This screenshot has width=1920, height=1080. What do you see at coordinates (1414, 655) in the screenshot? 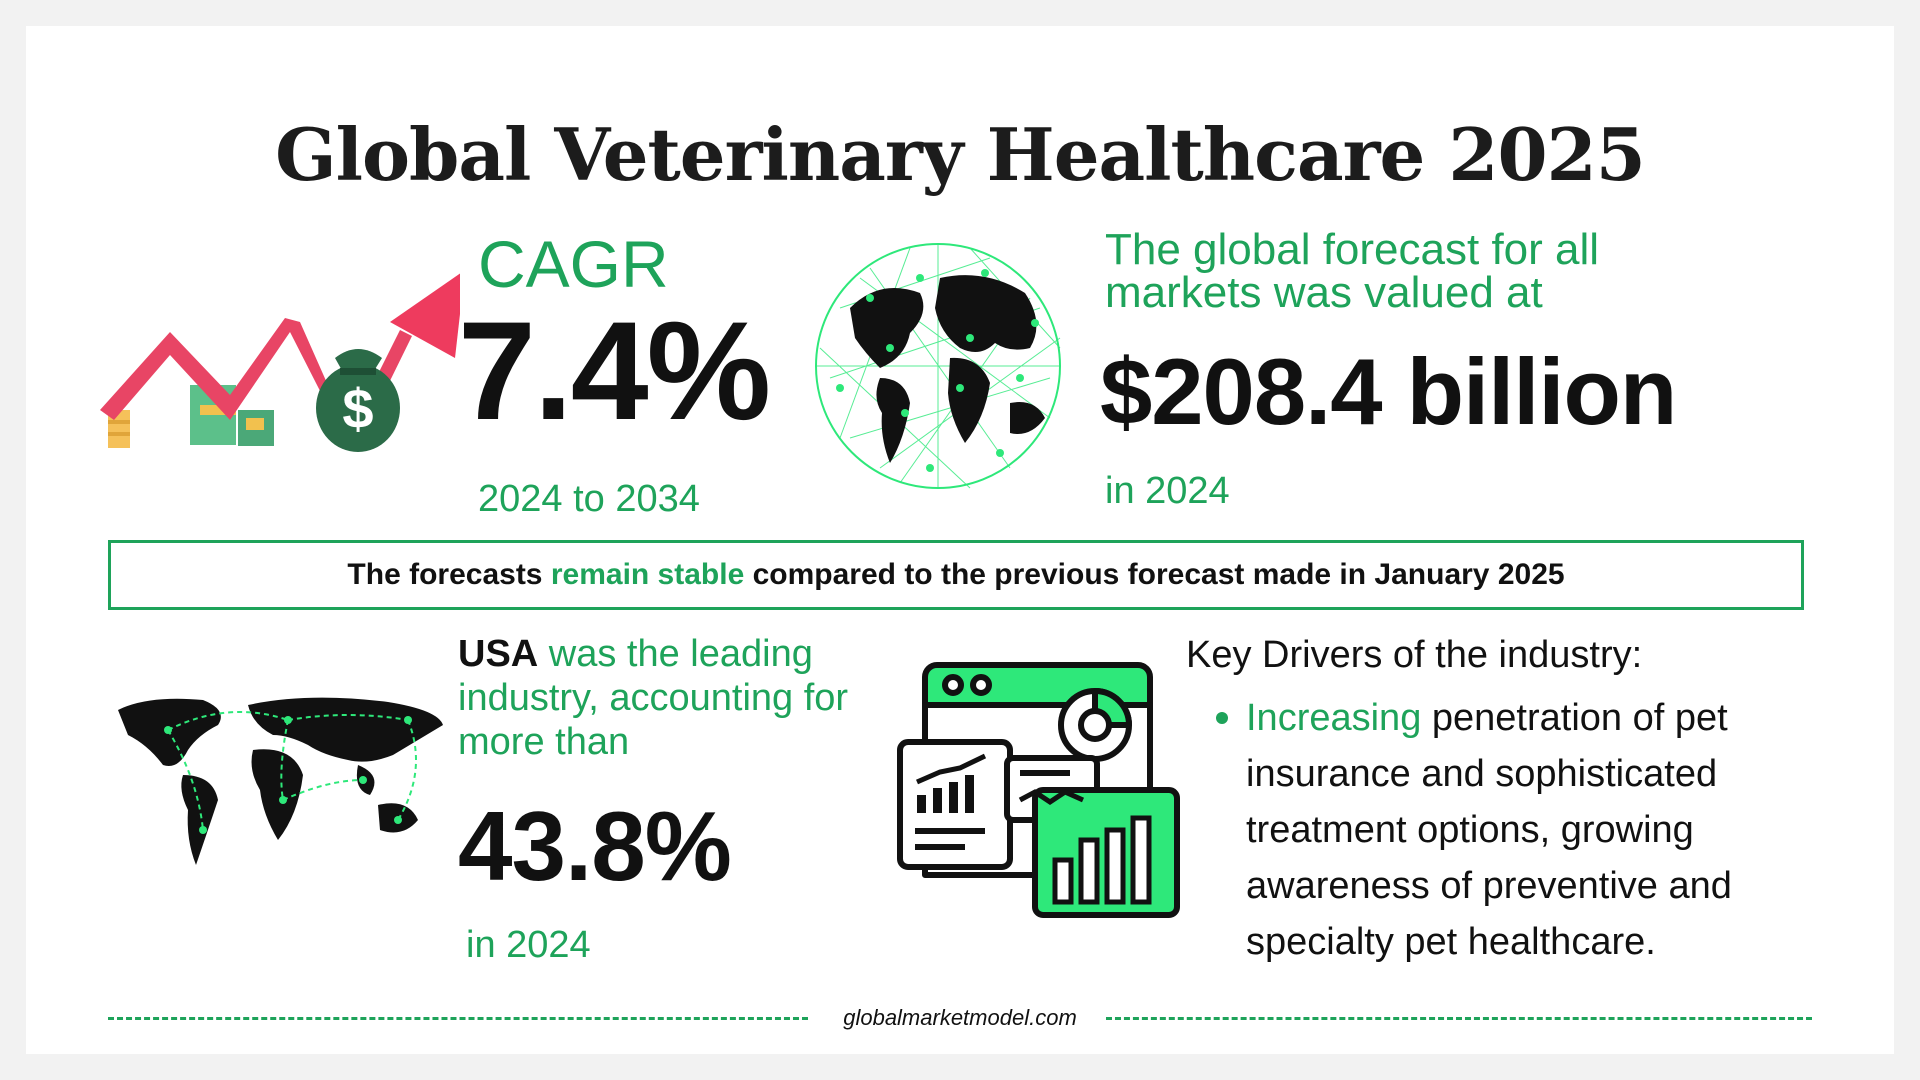
I see `drivers-title: Key Drivers of the industry:` at bounding box center [1414, 655].